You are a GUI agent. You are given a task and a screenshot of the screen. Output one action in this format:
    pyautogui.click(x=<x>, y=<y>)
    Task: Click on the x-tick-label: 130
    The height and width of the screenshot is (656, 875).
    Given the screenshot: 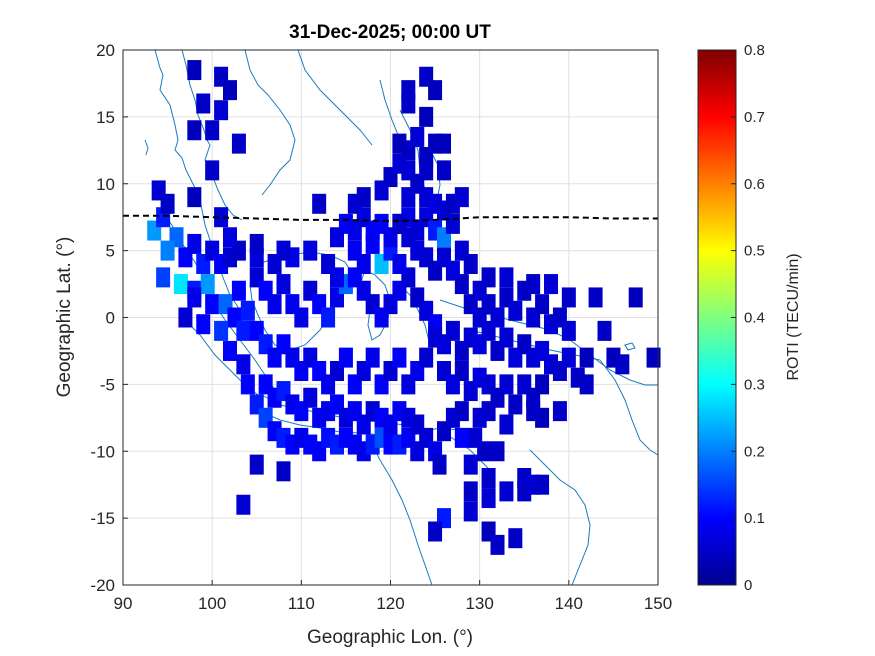 What is the action you would take?
    pyautogui.click(x=479, y=603)
    